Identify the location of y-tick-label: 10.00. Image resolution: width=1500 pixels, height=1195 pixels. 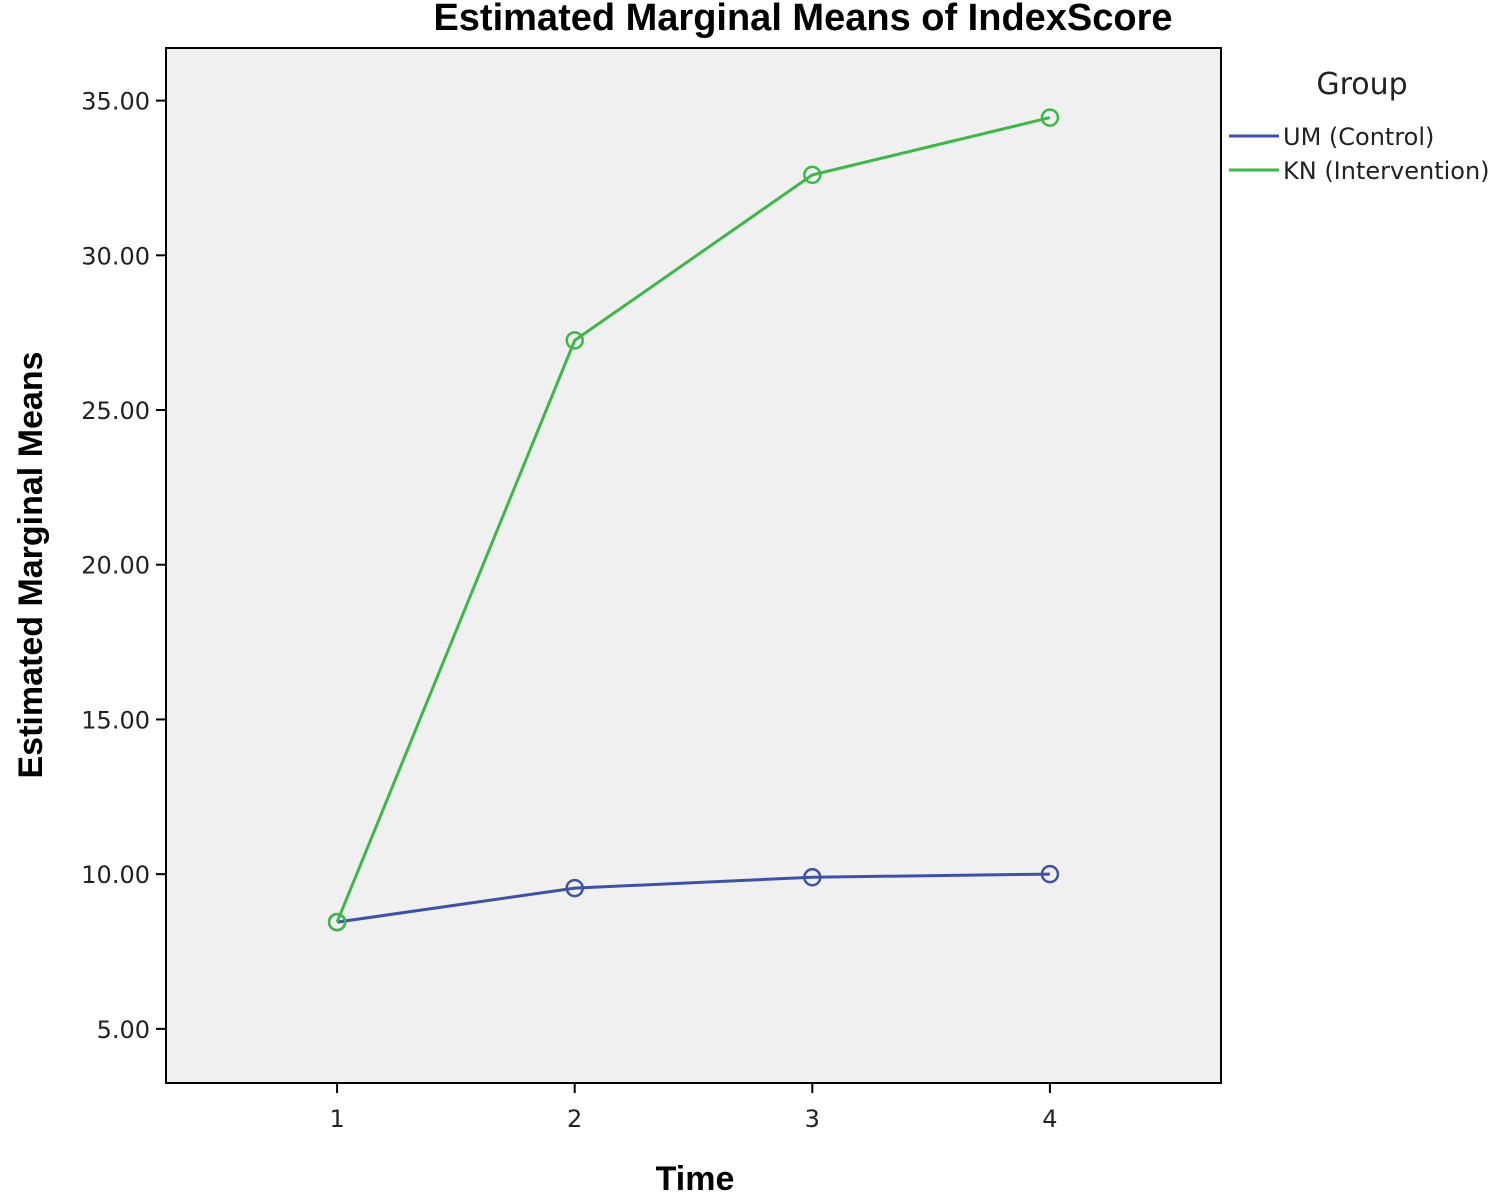
(115, 875).